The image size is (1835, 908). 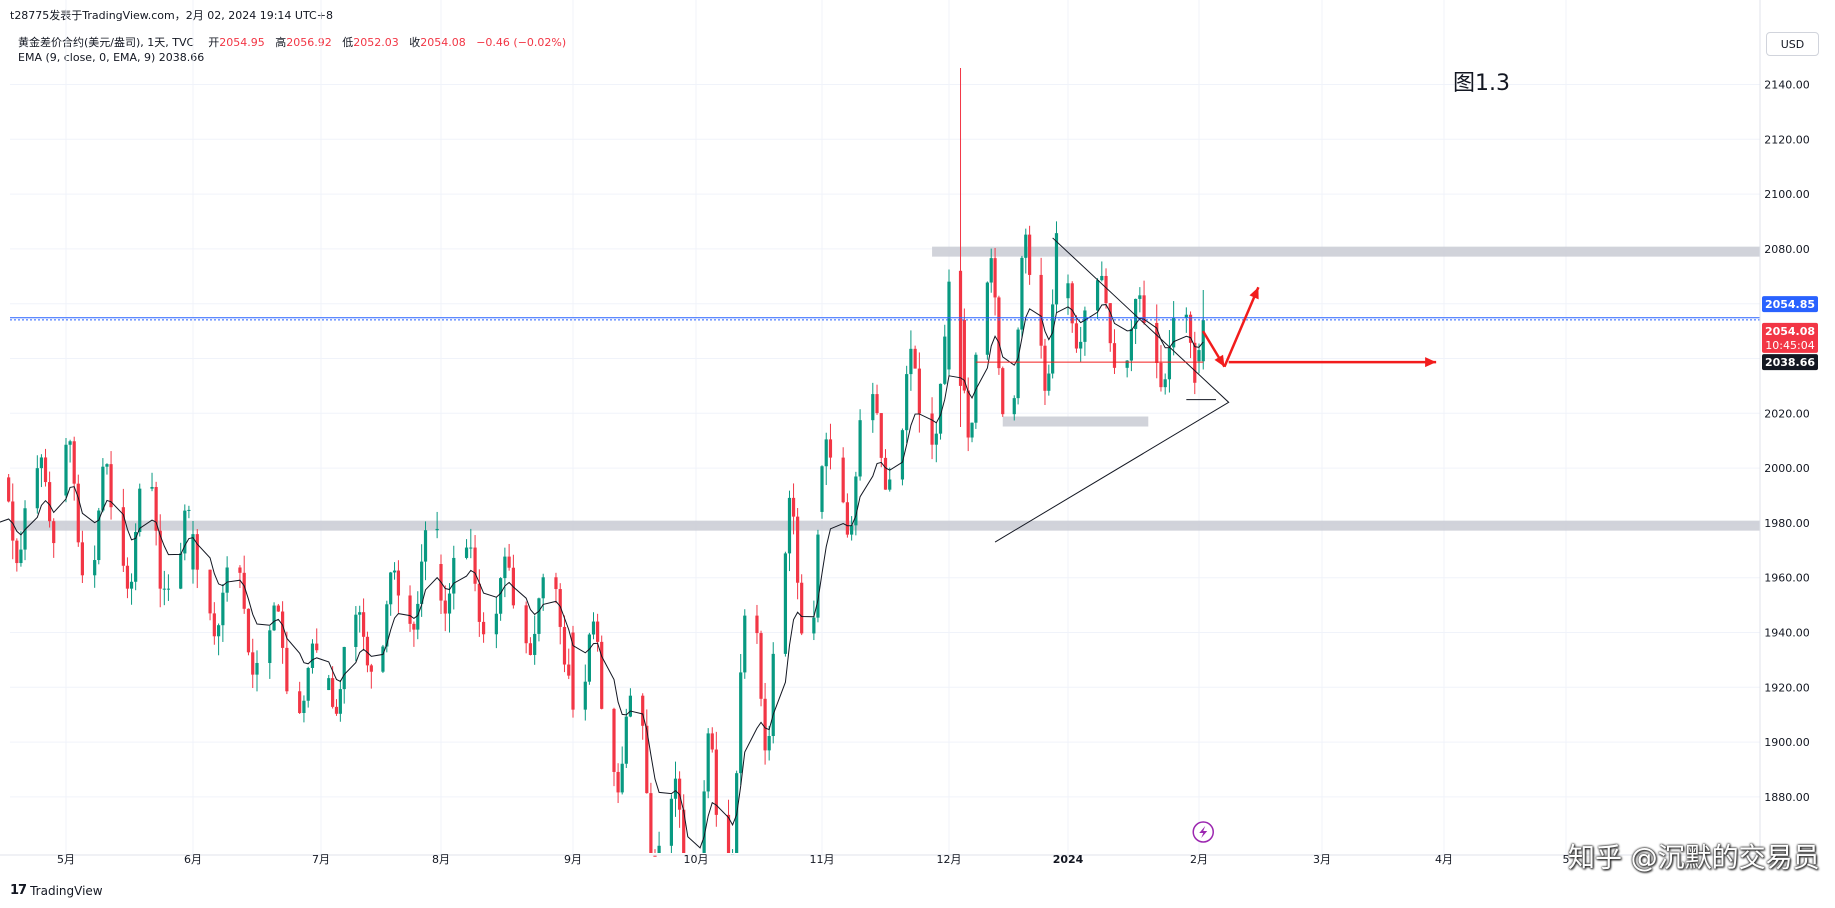 I want to click on x-tick-label: 5月, so click(x=66, y=859).